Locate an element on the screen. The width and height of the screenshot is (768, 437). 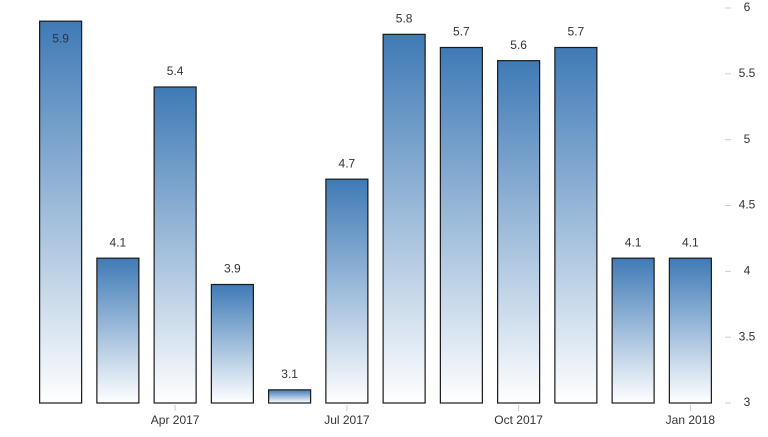
y-tick-label: 4.5 is located at coordinates (747, 205).